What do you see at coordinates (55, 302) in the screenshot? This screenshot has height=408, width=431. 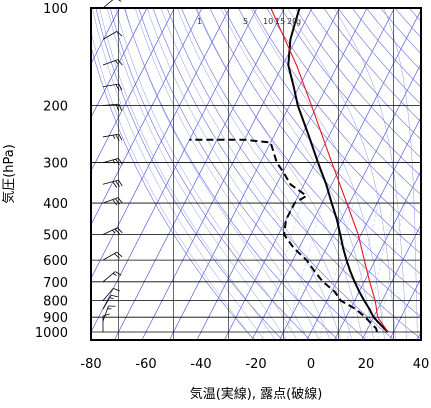 I see `y-tick-label: 800` at bounding box center [55, 302].